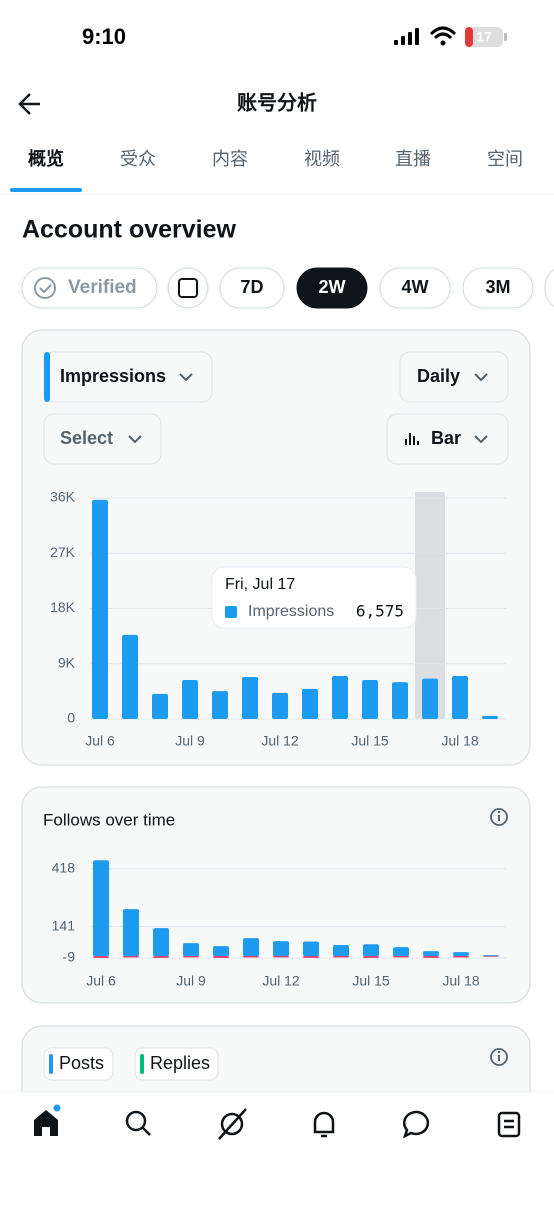 The width and height of the screenshot is (554, 1205). Describe the element at coordinates (324, 1124) in the screenshot. I see `notifications-icon` at that location.